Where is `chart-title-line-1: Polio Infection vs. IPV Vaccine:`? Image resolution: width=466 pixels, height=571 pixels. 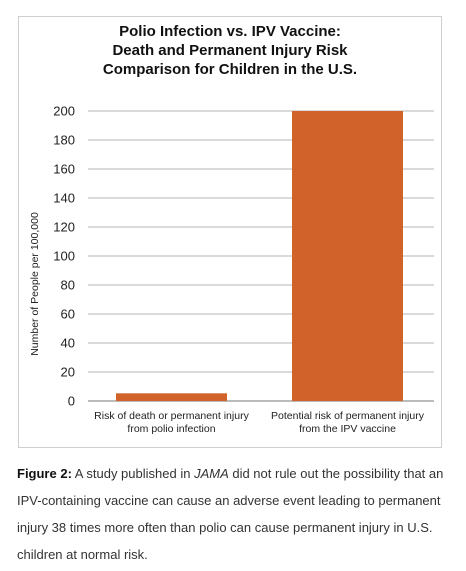
chart-title-line-1: Polio Infection vs. IPV Vaccine: is located at coordinates (230, 31).